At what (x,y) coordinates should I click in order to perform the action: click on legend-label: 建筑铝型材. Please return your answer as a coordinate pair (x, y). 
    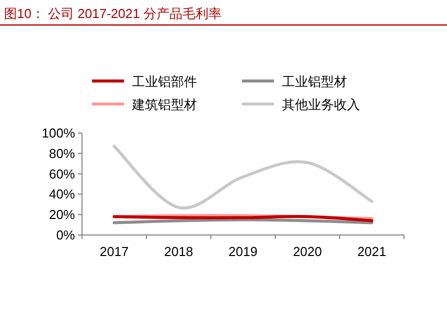
    Looking at the image, I should click on (164, 104).